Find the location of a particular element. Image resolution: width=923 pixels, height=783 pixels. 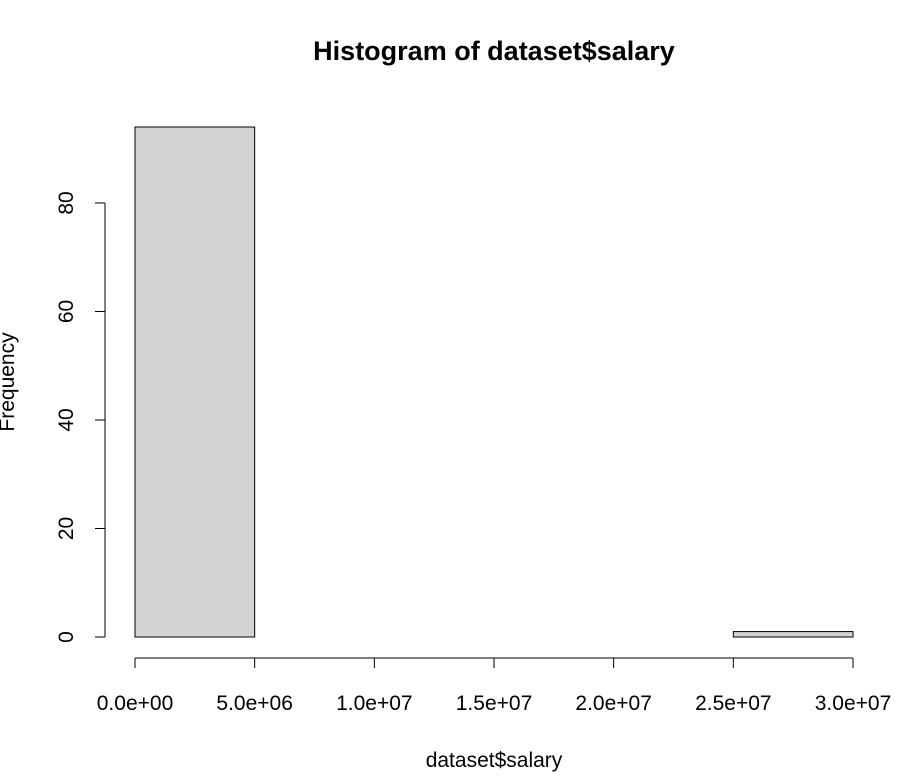

x-tick-label-0: 0.0e+00 is located at coordinates (135, 703).